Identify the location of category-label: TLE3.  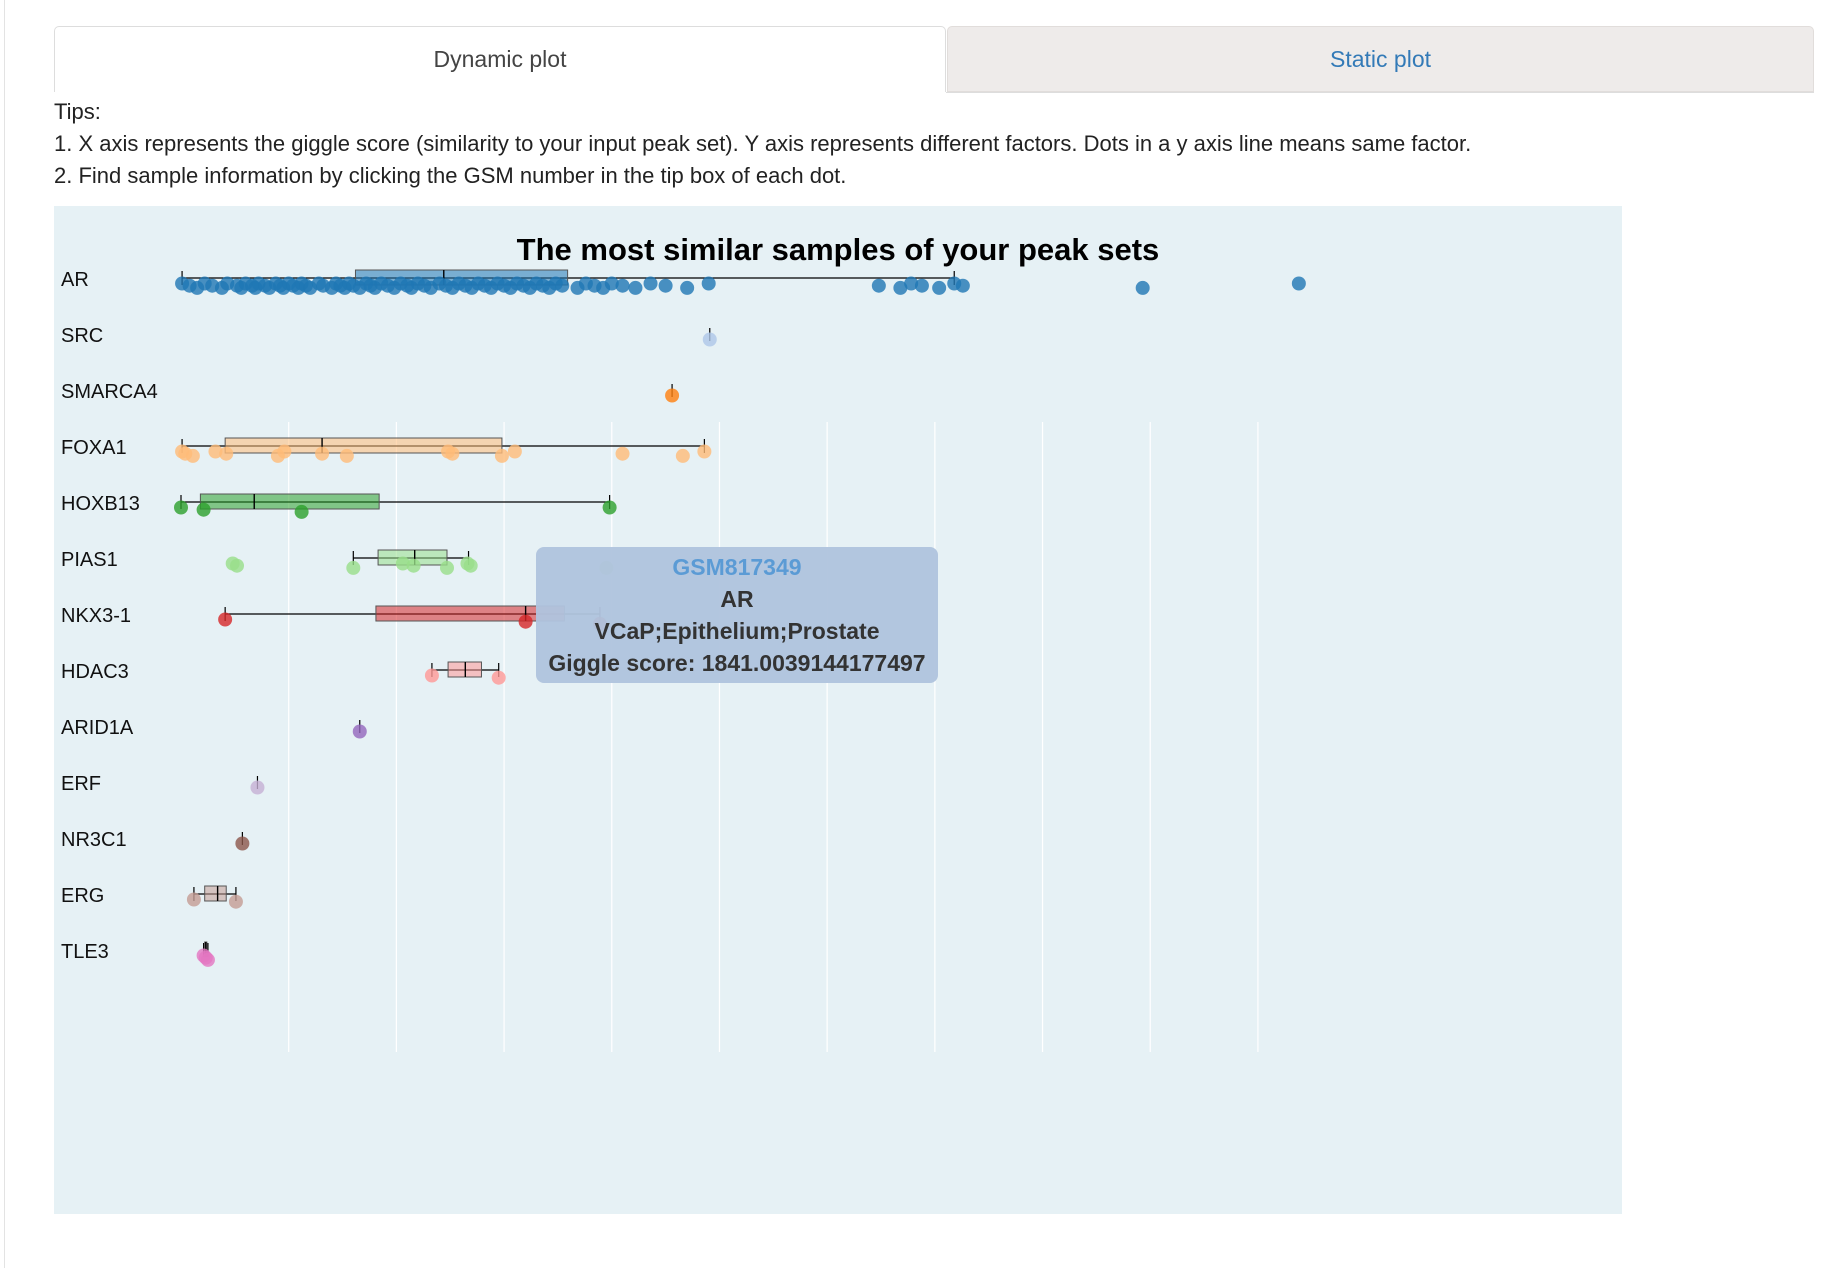
(85, 952).